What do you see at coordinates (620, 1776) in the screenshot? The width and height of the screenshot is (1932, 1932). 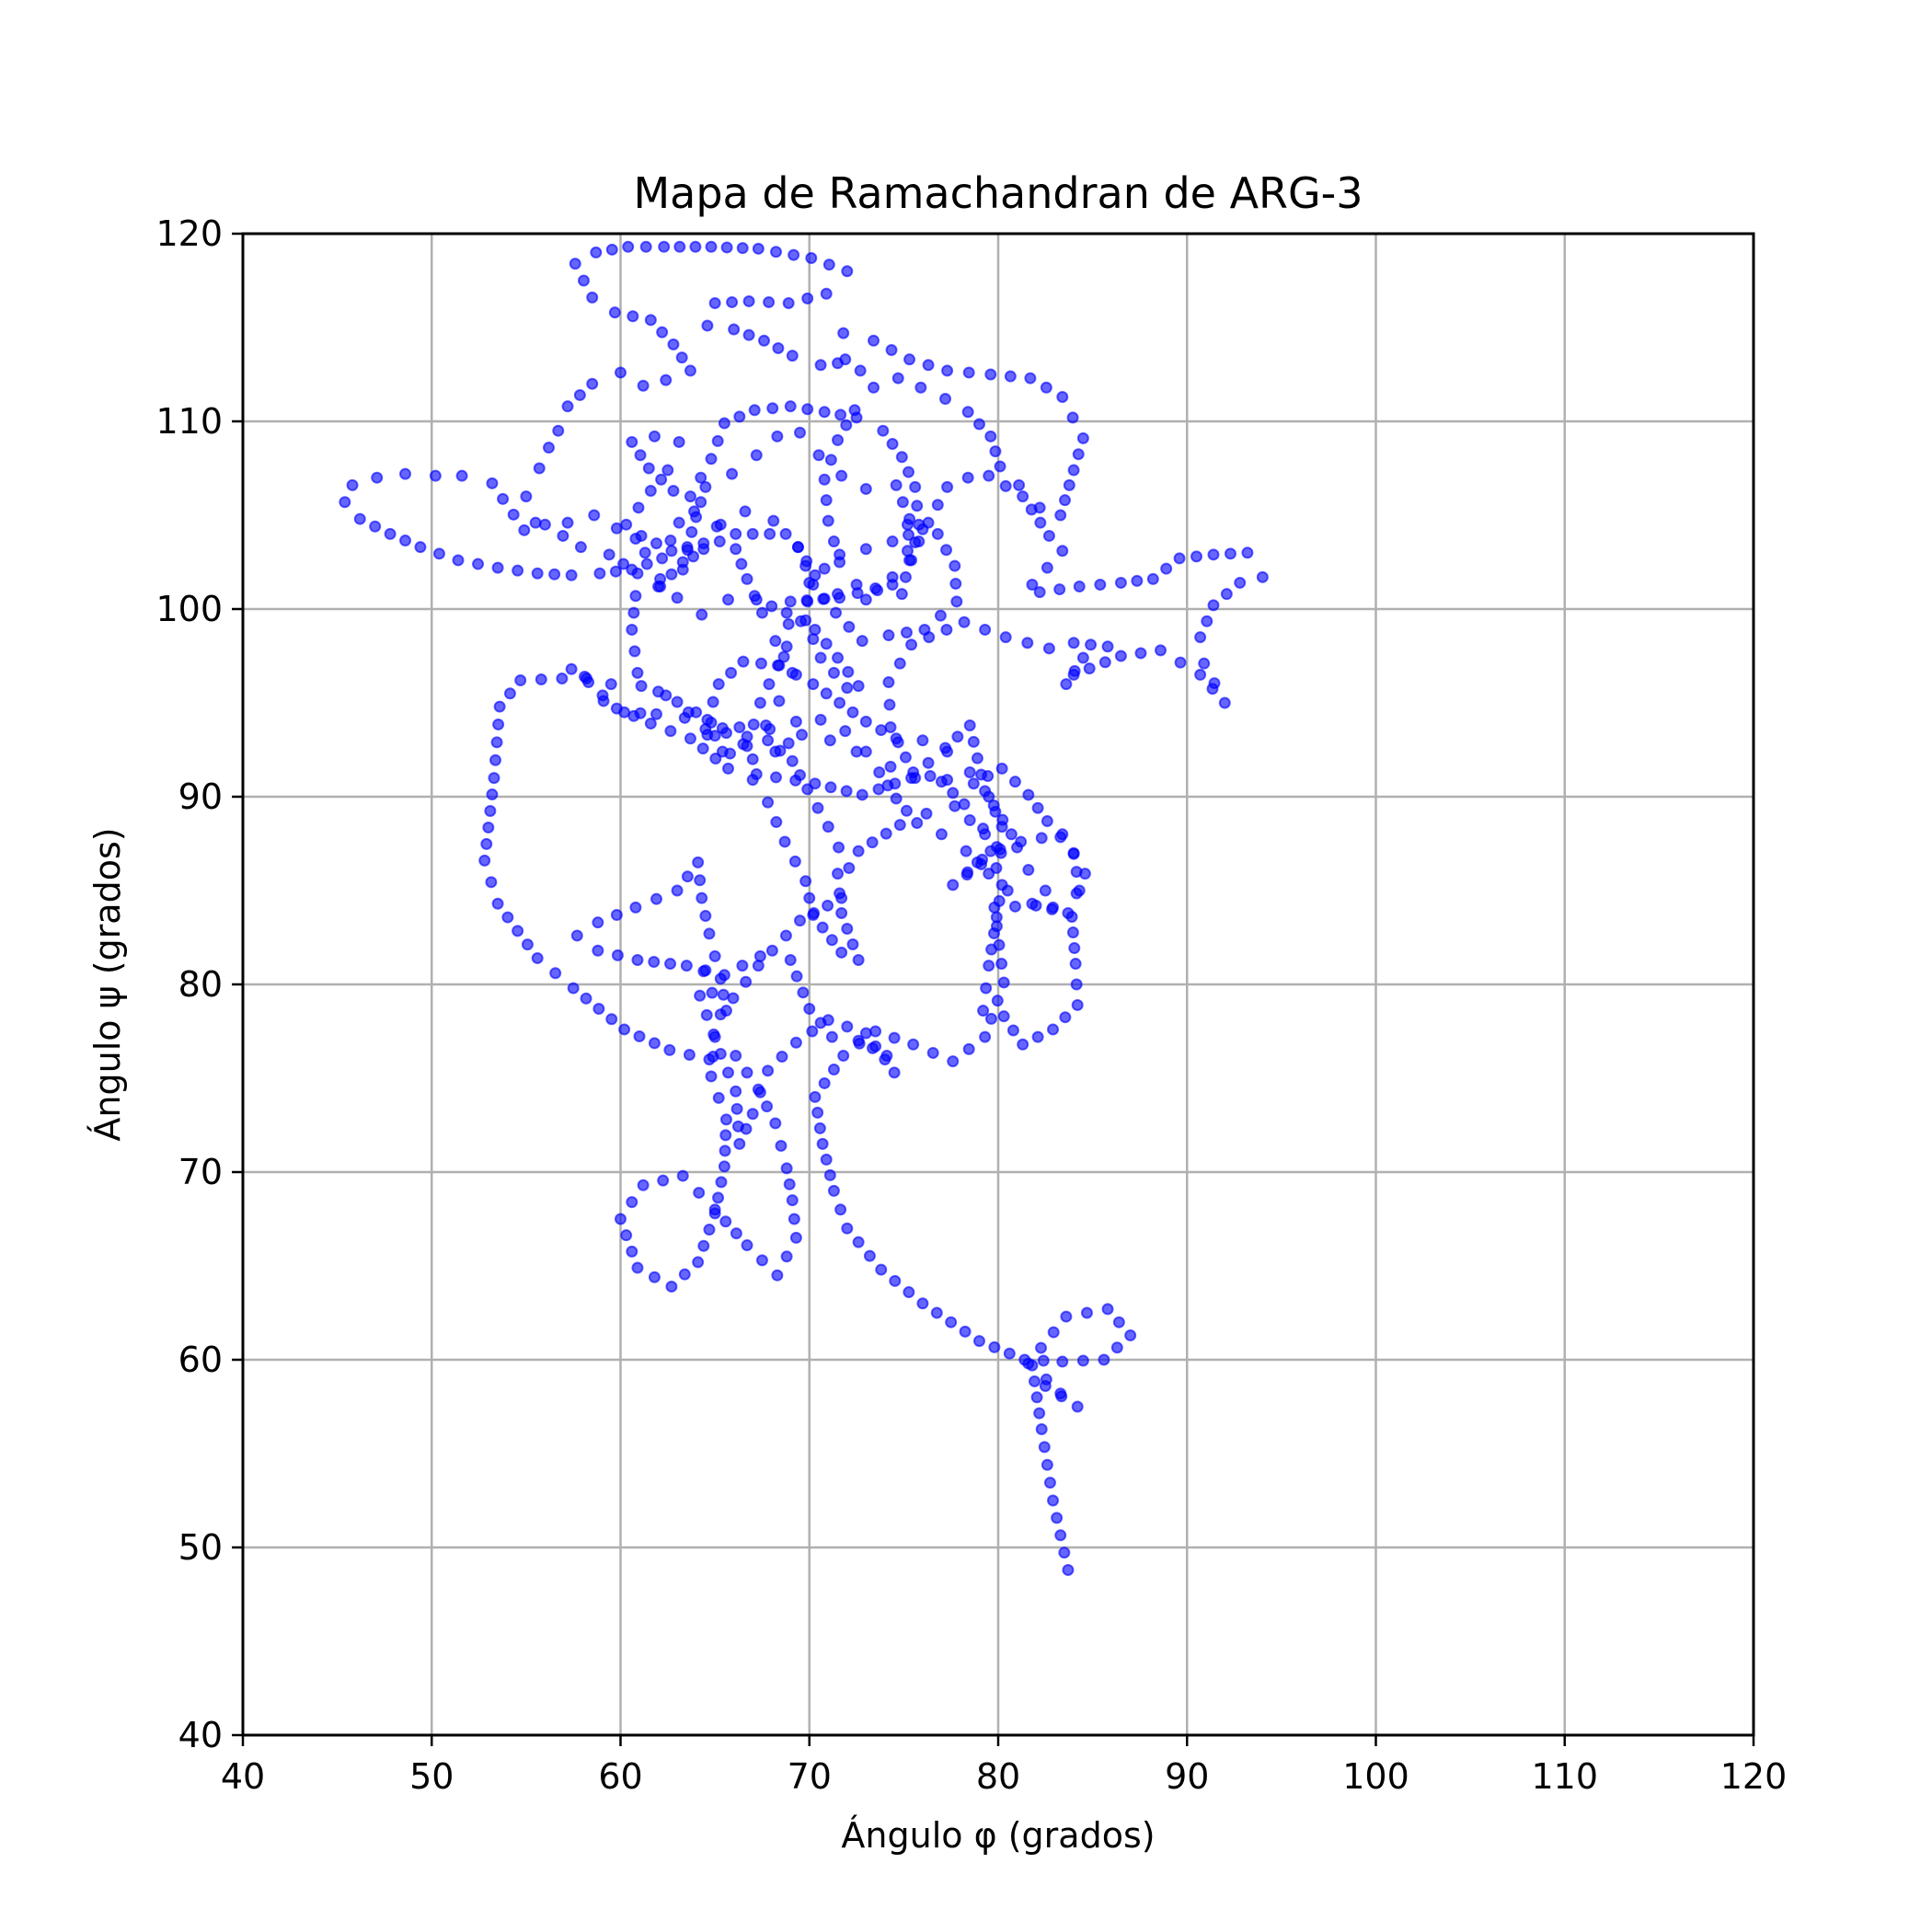 I see `x-tick-label: 60` at bounding box center [620, 1776].